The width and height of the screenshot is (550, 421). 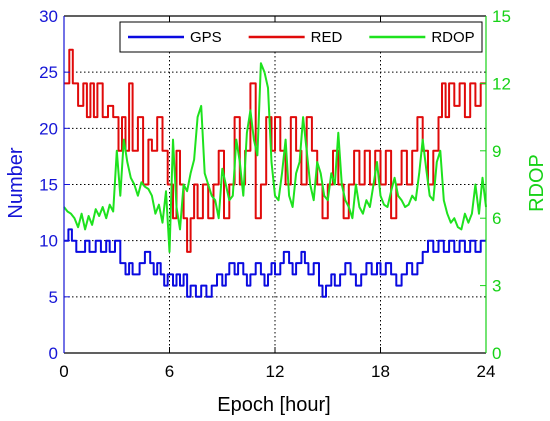 What do you see at coordinates (275, 263) in the screenshot?
I see `series-line-gps` at bounding box center [275, 263].